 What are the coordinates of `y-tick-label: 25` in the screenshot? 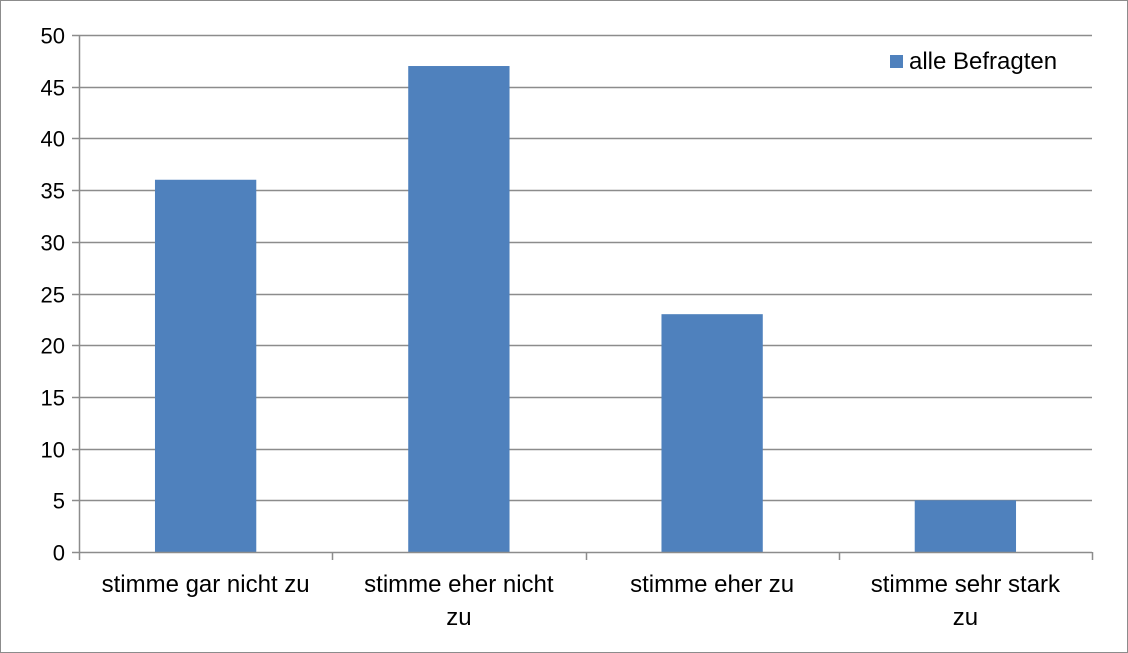 It's located at (53, 295).